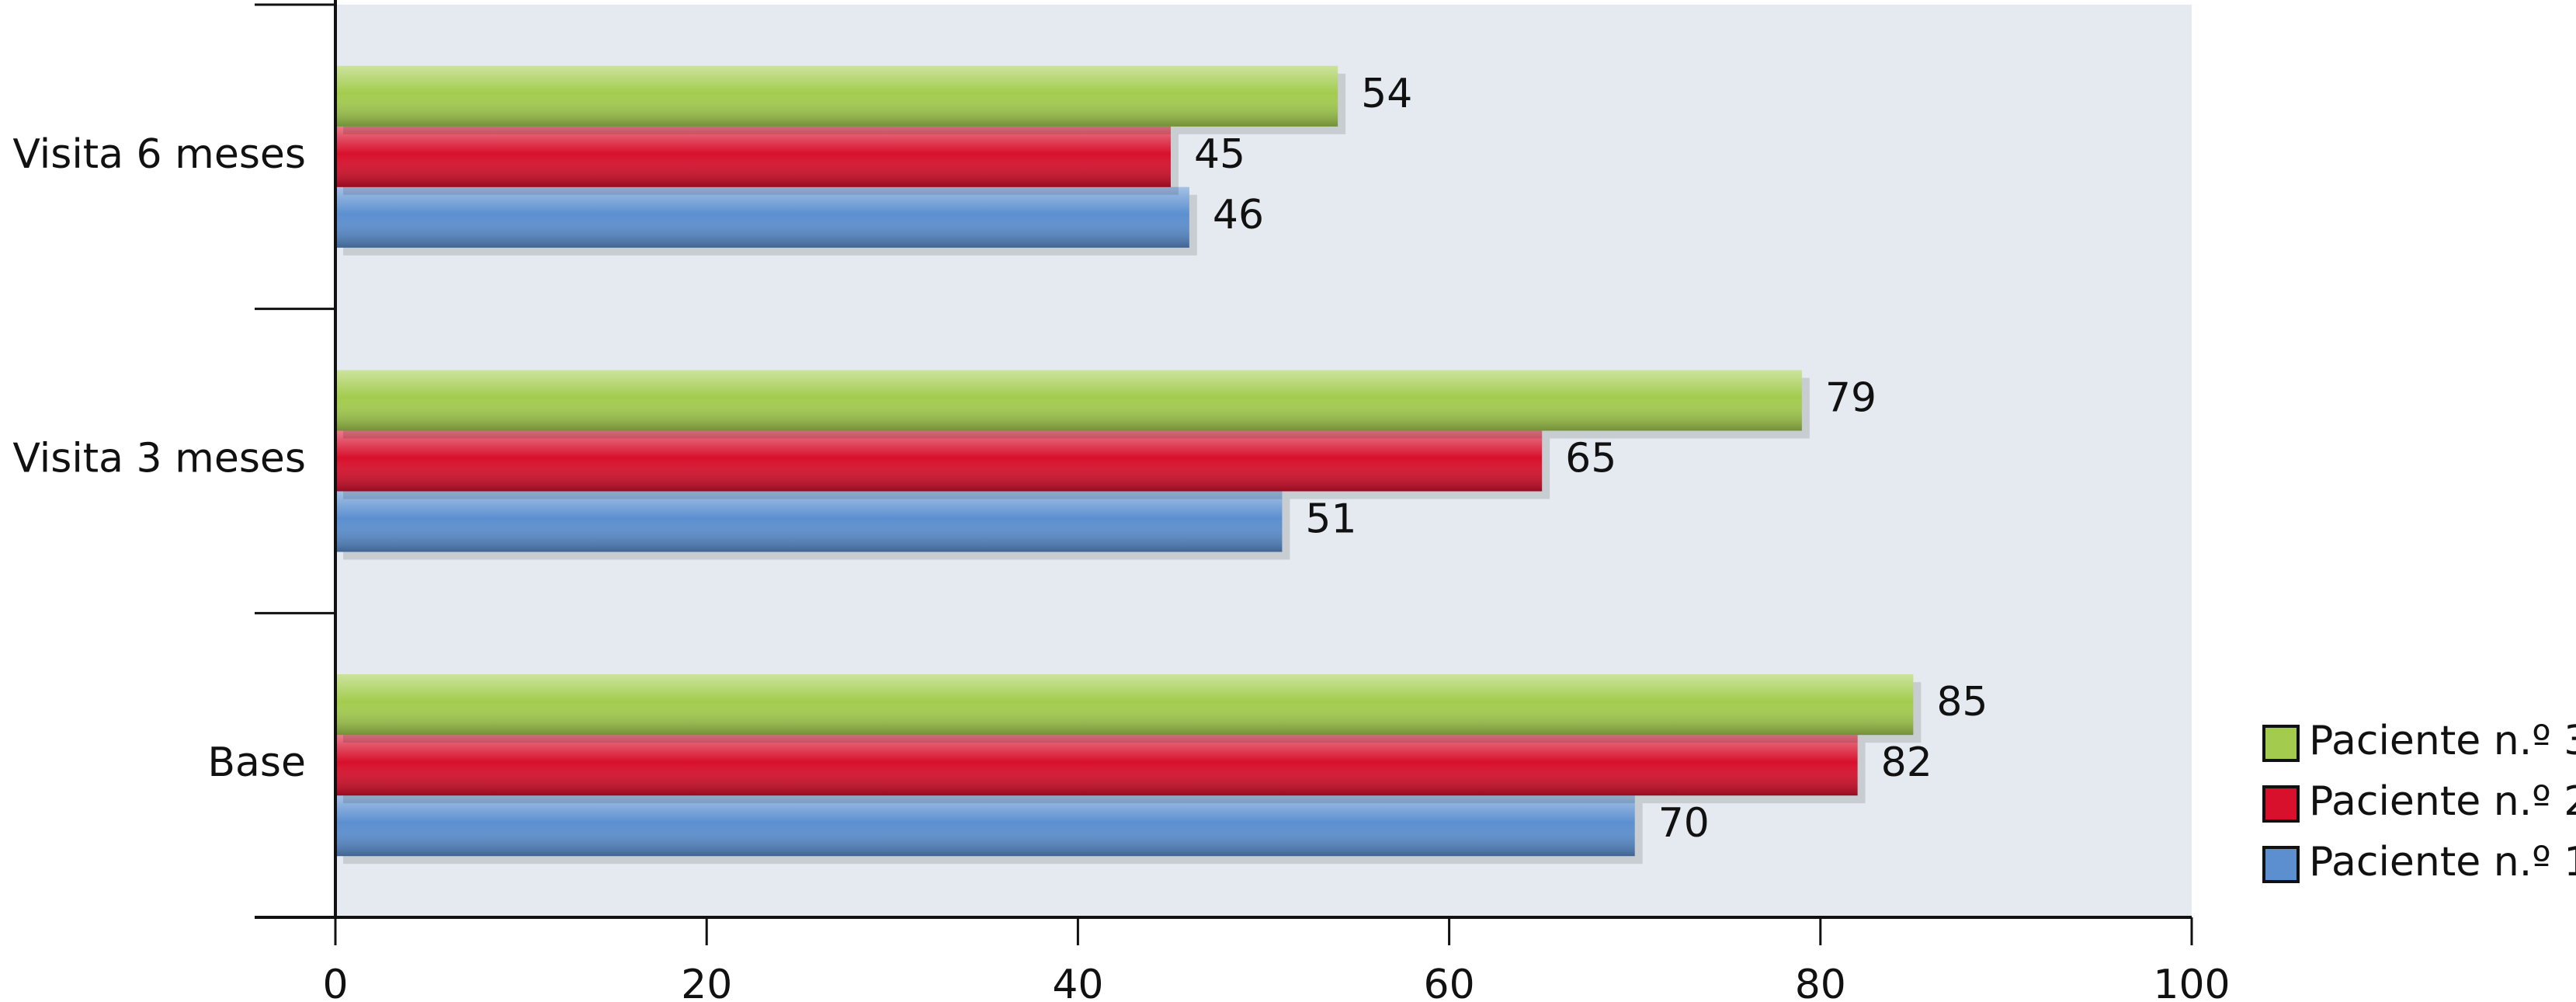 This screenshot has height=1002, width=2576. Describe the element at coordinates (2442, 862) in the screenshot. I see `legend-label: Paciente n.º 1` at that location.